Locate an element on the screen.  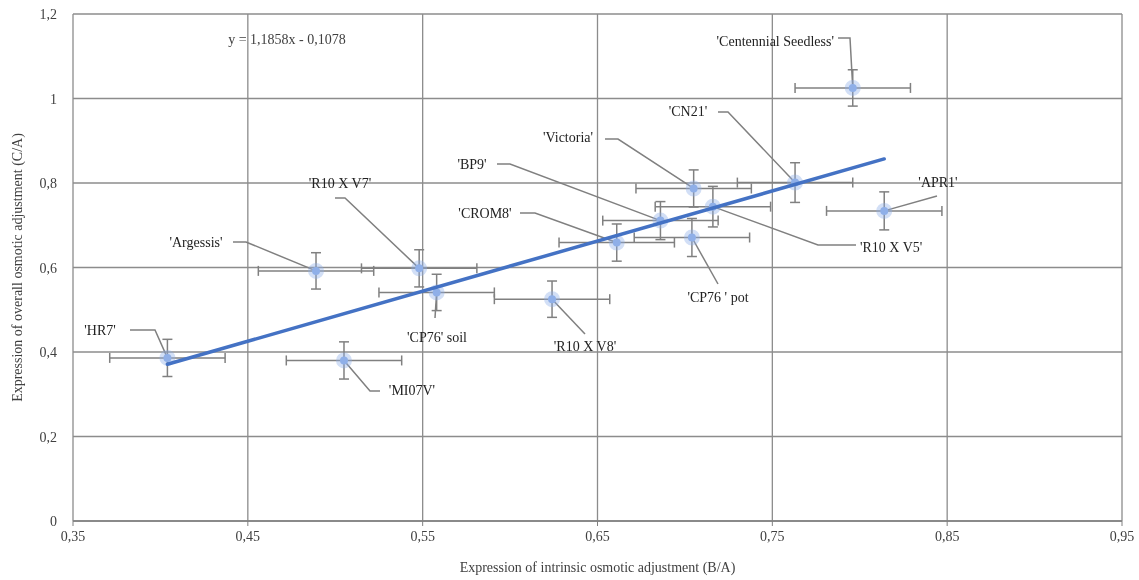
annotation: 'R10 X V7' is located at coordinates (340, 183).